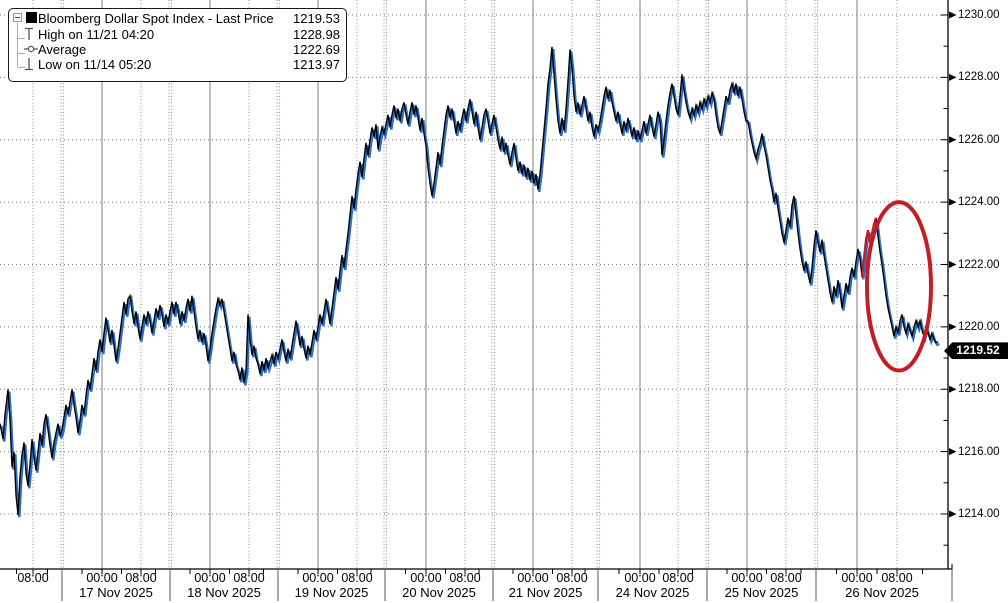 This screenshot has width=1008, height=603. Describe the element at coordinates (177, 49) in the screenshot. I see `legend-row-average: Average 1222.69` at that location.